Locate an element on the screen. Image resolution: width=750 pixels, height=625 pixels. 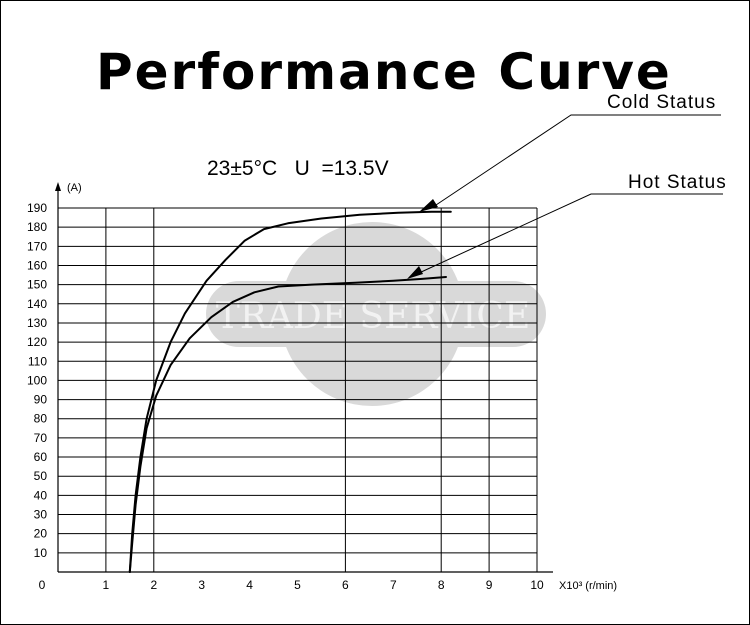
y-tick-label: 160 is located at coordinates (37, 265).